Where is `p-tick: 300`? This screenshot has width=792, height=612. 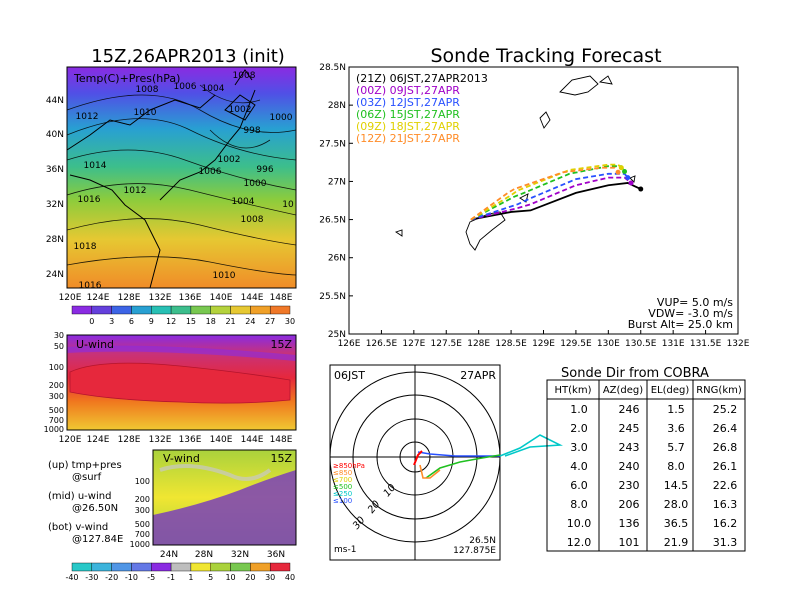
p-tick: 300 is located at coordinates (142, 510).